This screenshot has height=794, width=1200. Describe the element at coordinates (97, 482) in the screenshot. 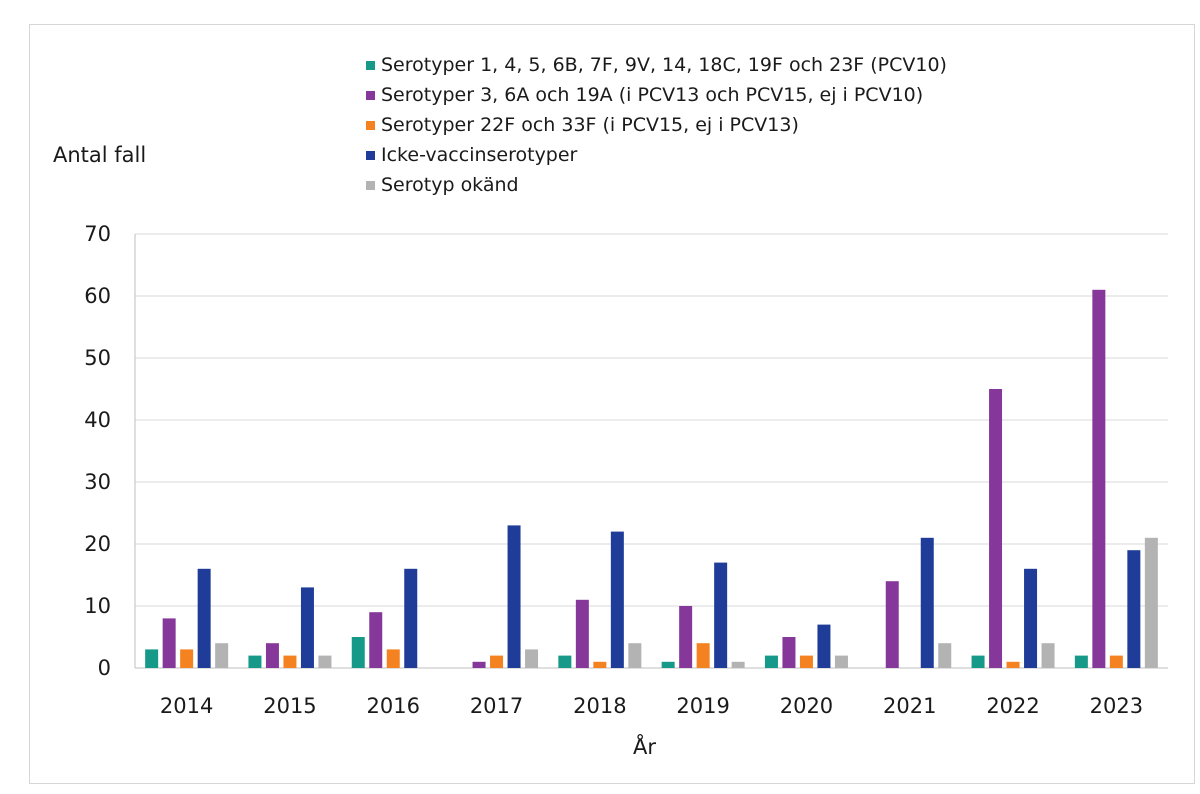

I see `y-tick-label: 30` at that location.